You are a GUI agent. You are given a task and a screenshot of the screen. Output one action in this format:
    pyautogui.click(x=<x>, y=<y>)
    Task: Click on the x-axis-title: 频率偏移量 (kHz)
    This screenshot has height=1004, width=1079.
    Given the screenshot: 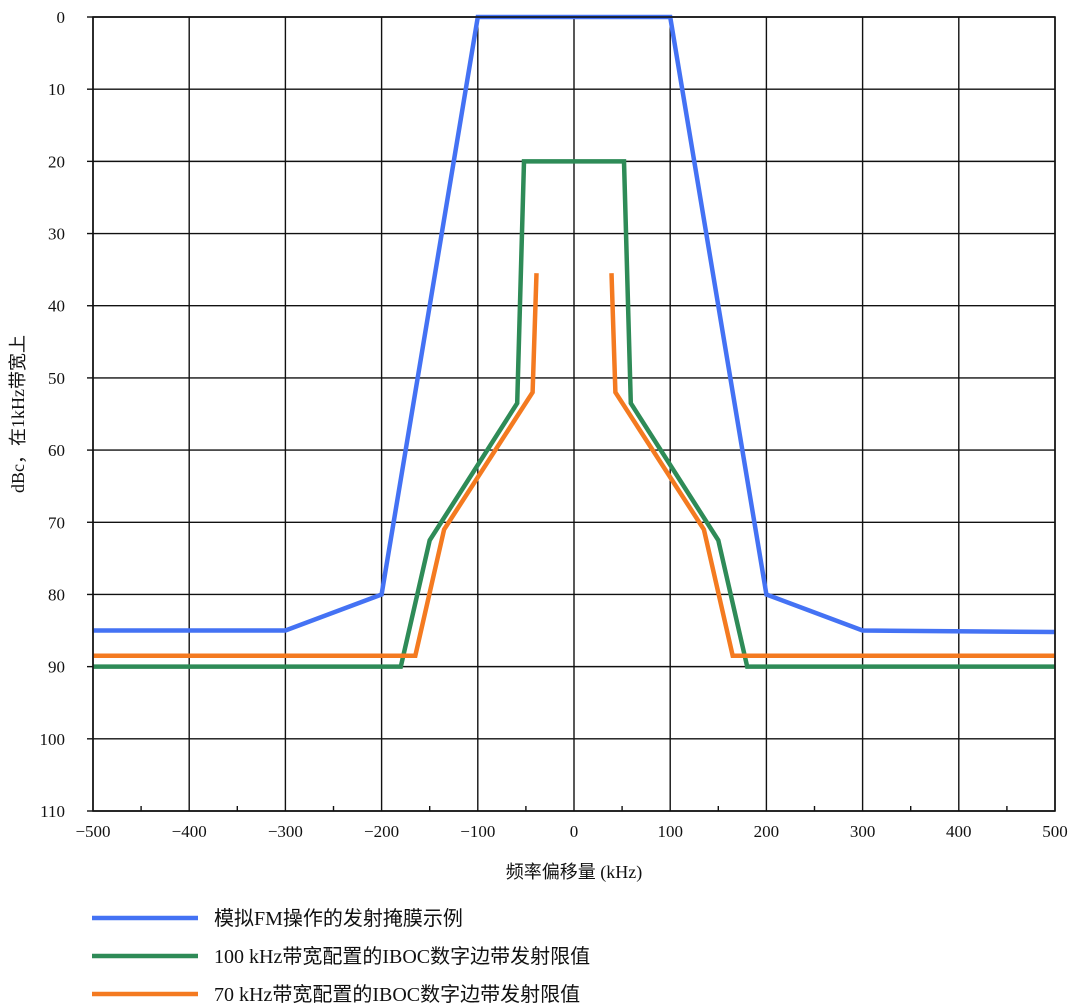 What is the action you would take?
    pyautogui.click(x=574, y=872)
    